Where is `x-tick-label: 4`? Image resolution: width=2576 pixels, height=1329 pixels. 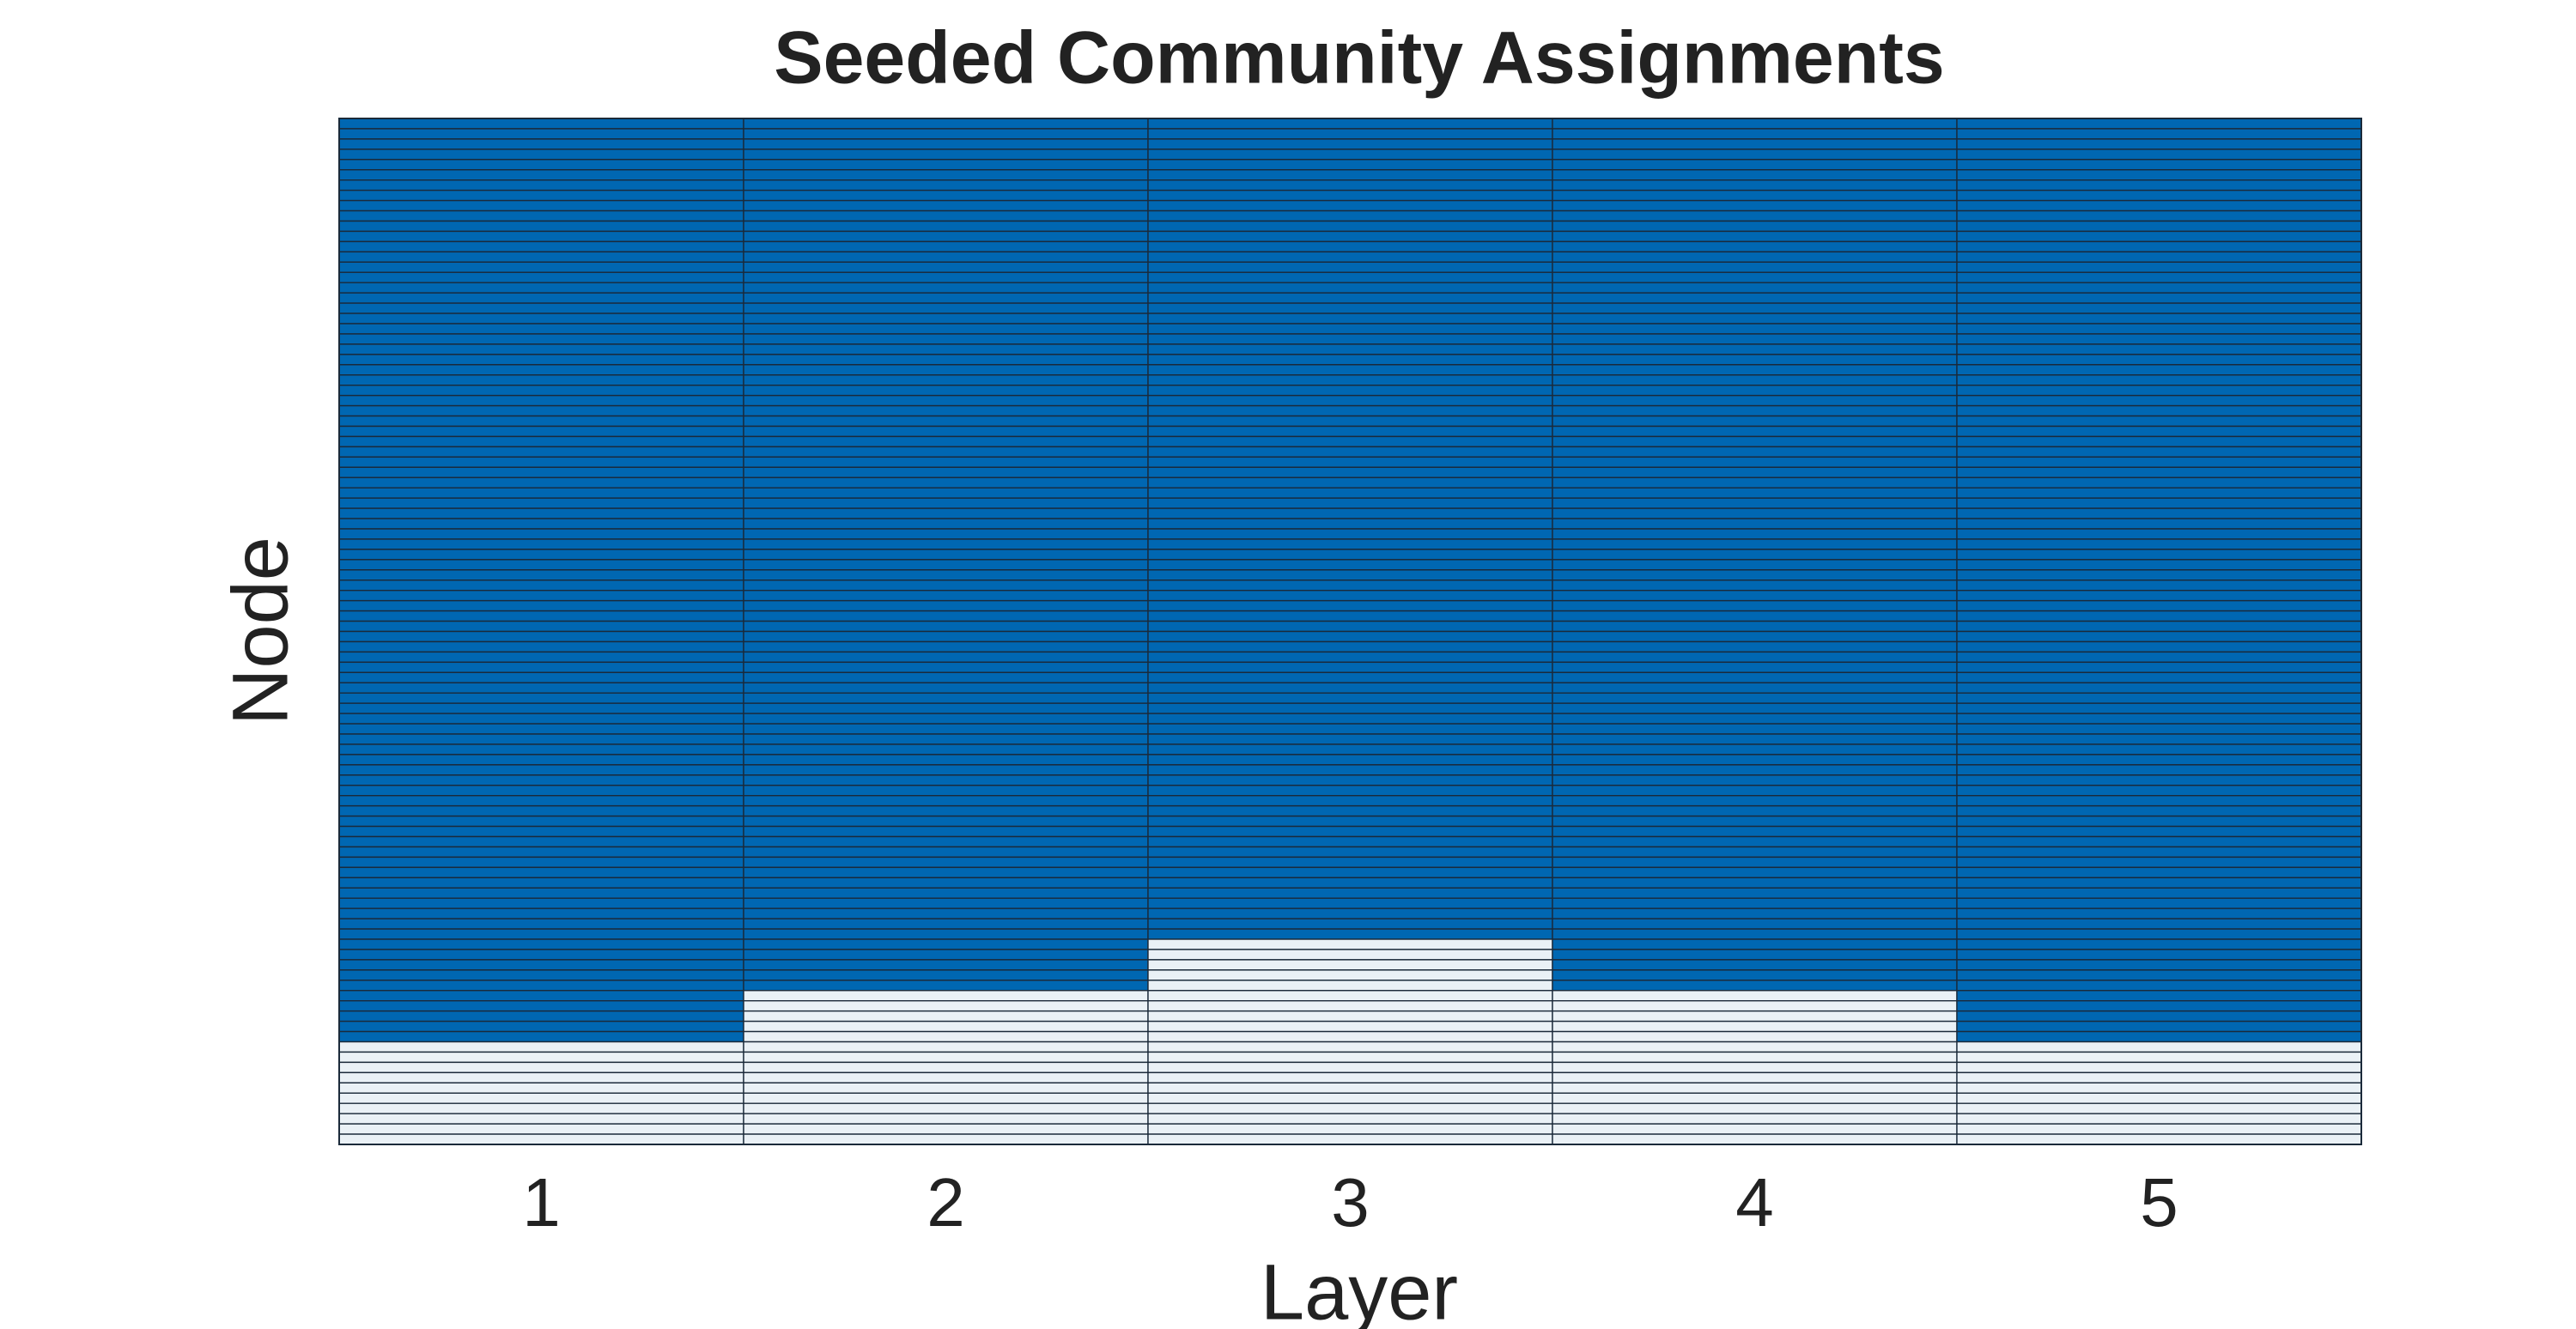
x-tick-label: 4 is located at coordinates (1755, 1202).